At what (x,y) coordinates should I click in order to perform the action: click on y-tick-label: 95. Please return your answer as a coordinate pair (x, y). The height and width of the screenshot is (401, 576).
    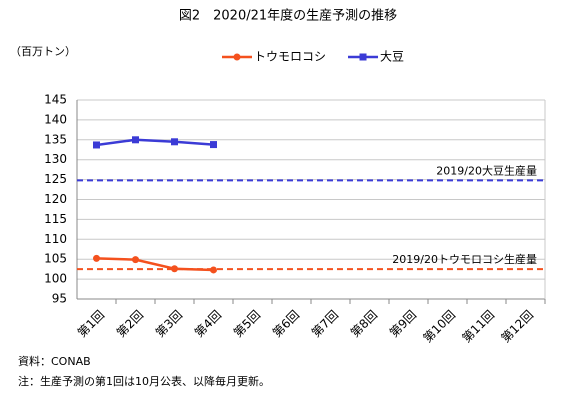
    Looking at the image, I should click on (59, 299).